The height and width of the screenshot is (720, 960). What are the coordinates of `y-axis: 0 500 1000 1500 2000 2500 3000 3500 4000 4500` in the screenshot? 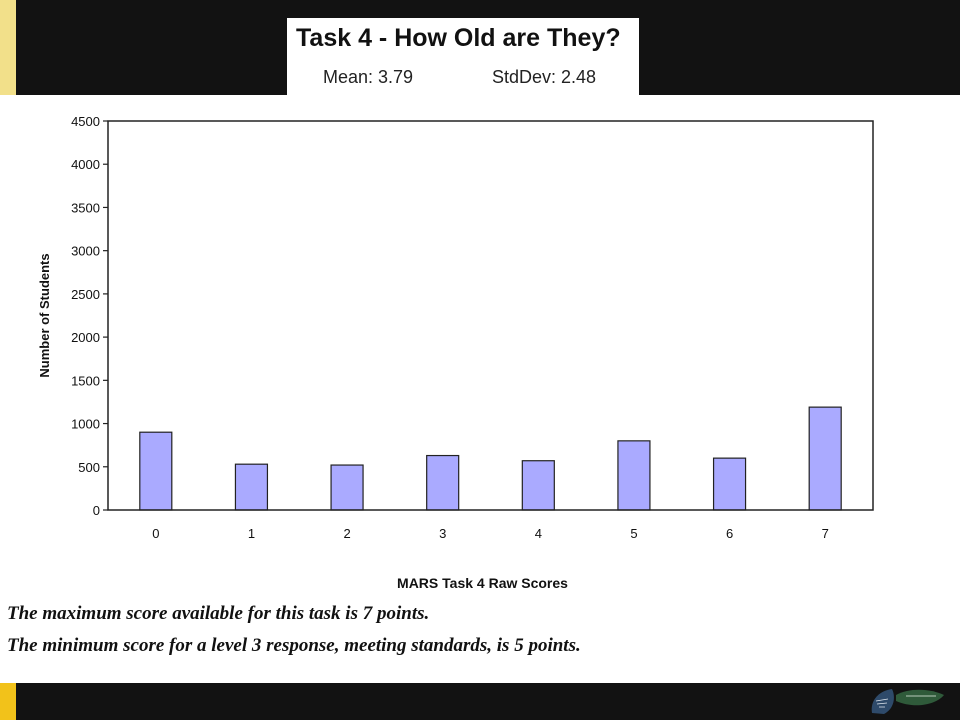 It's located at (89, 316).